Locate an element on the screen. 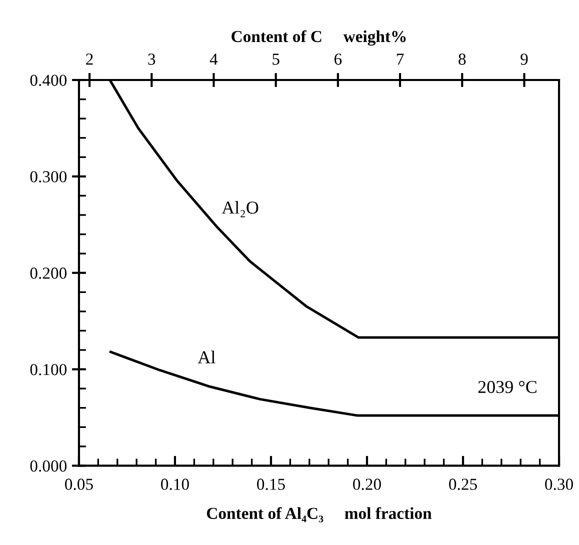  x2-tick-label: 5 is located at coordinates (276, 59).